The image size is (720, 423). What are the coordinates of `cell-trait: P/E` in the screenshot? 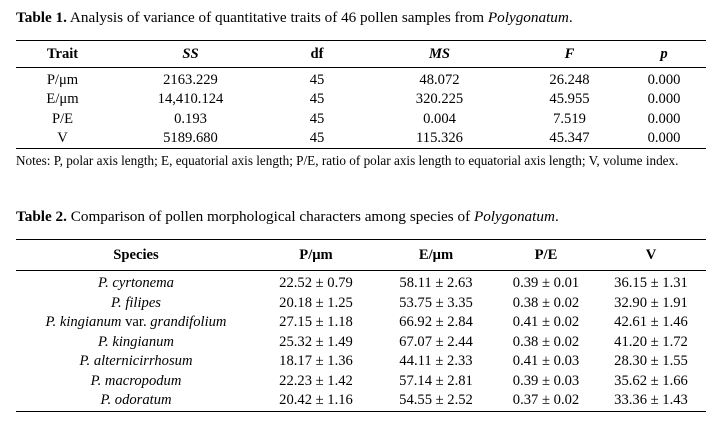 It's located at (62, 118).